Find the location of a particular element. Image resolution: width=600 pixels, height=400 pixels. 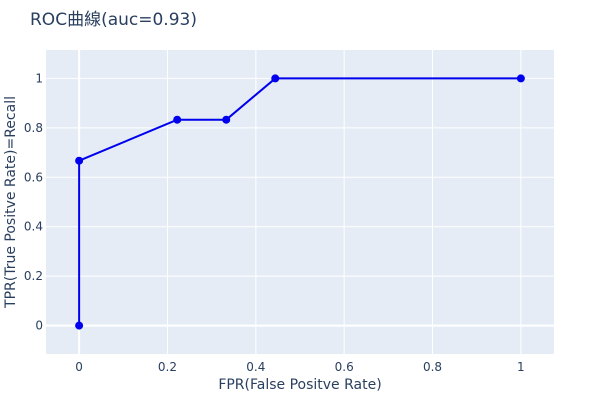

y-tick-label: 0 is located at coordinates (39, 326).